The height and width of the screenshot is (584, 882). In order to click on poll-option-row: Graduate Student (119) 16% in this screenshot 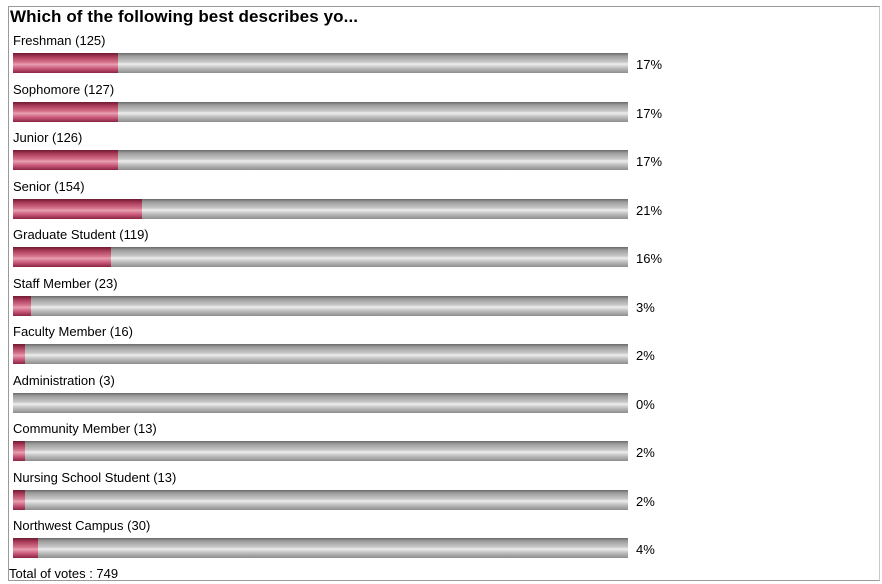, I will do `click(441, 251)`.